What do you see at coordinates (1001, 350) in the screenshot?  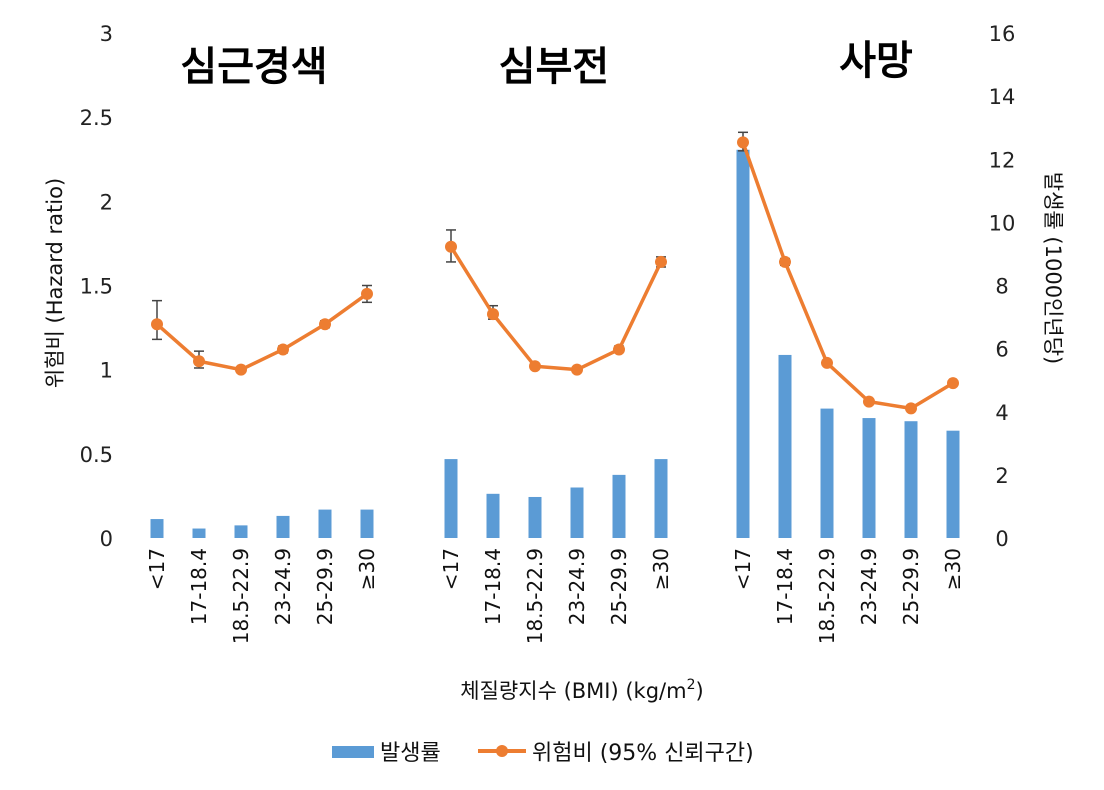 I see `right-tick-label: 6` at bounding box center [1001, 350].